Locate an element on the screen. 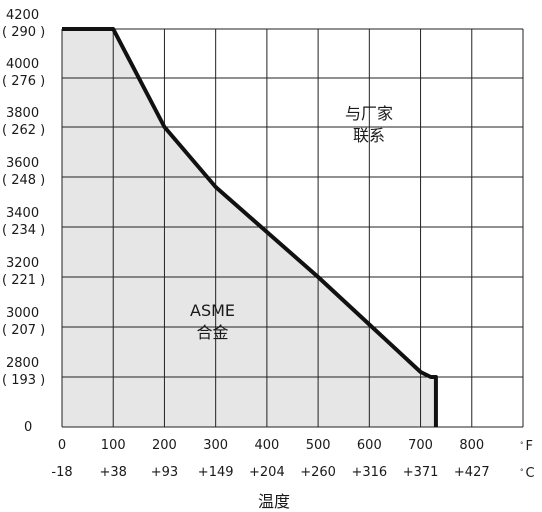  x-tick-label-f: 0 is located at coordinates (62, 445).